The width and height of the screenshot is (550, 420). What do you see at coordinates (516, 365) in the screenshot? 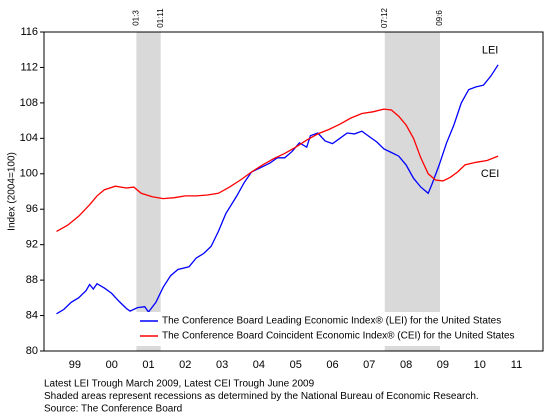
I see `x-tick-label: 11` at bounding box center [516, 365].